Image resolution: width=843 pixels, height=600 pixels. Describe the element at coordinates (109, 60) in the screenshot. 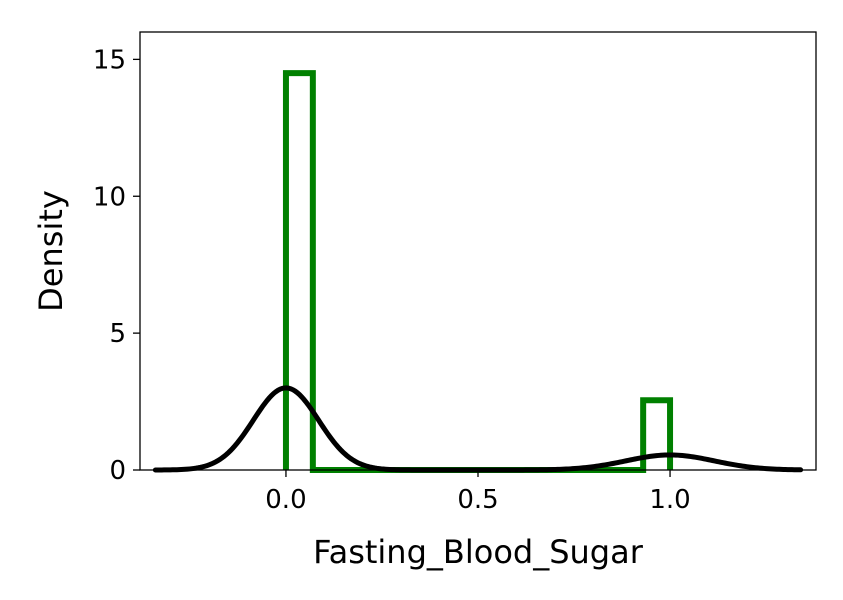

I see `y-tick-label: 15` at that location.